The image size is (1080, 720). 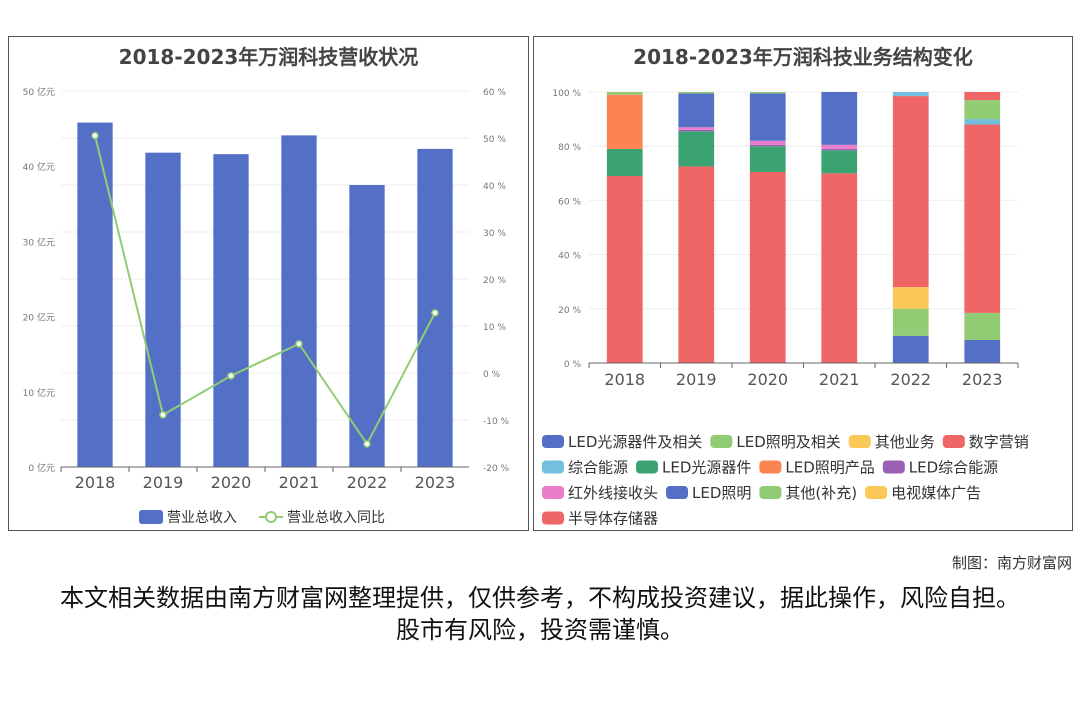 What do you see at coordinates (494, 187) in the screenshot?
I see `y2-tick-label: 40 %` at bounding box center [494, 187].